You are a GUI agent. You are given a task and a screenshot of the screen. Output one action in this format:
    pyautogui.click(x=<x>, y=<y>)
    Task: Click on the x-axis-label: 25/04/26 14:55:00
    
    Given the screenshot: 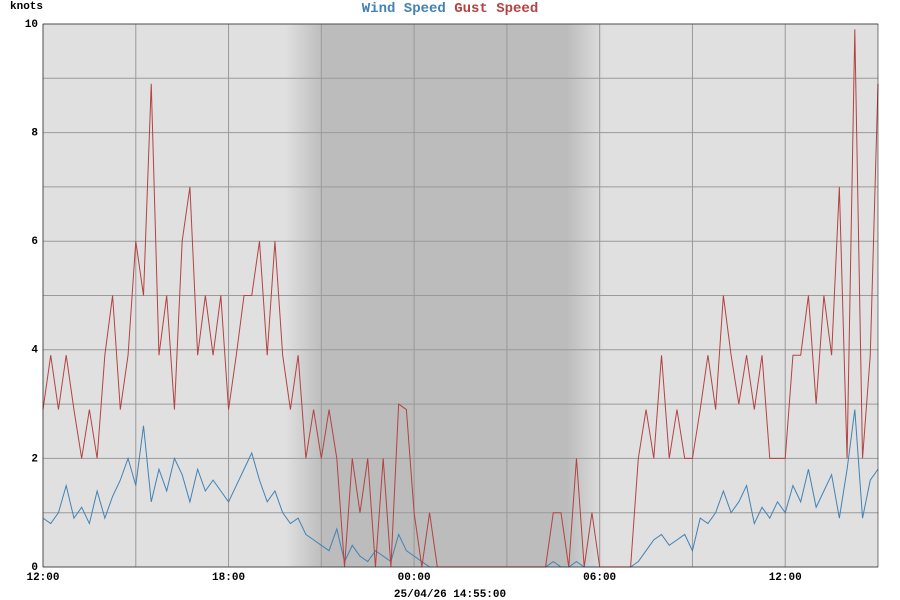 What is the action you would take?
    pyautogui.click(x=450, y=594)
    